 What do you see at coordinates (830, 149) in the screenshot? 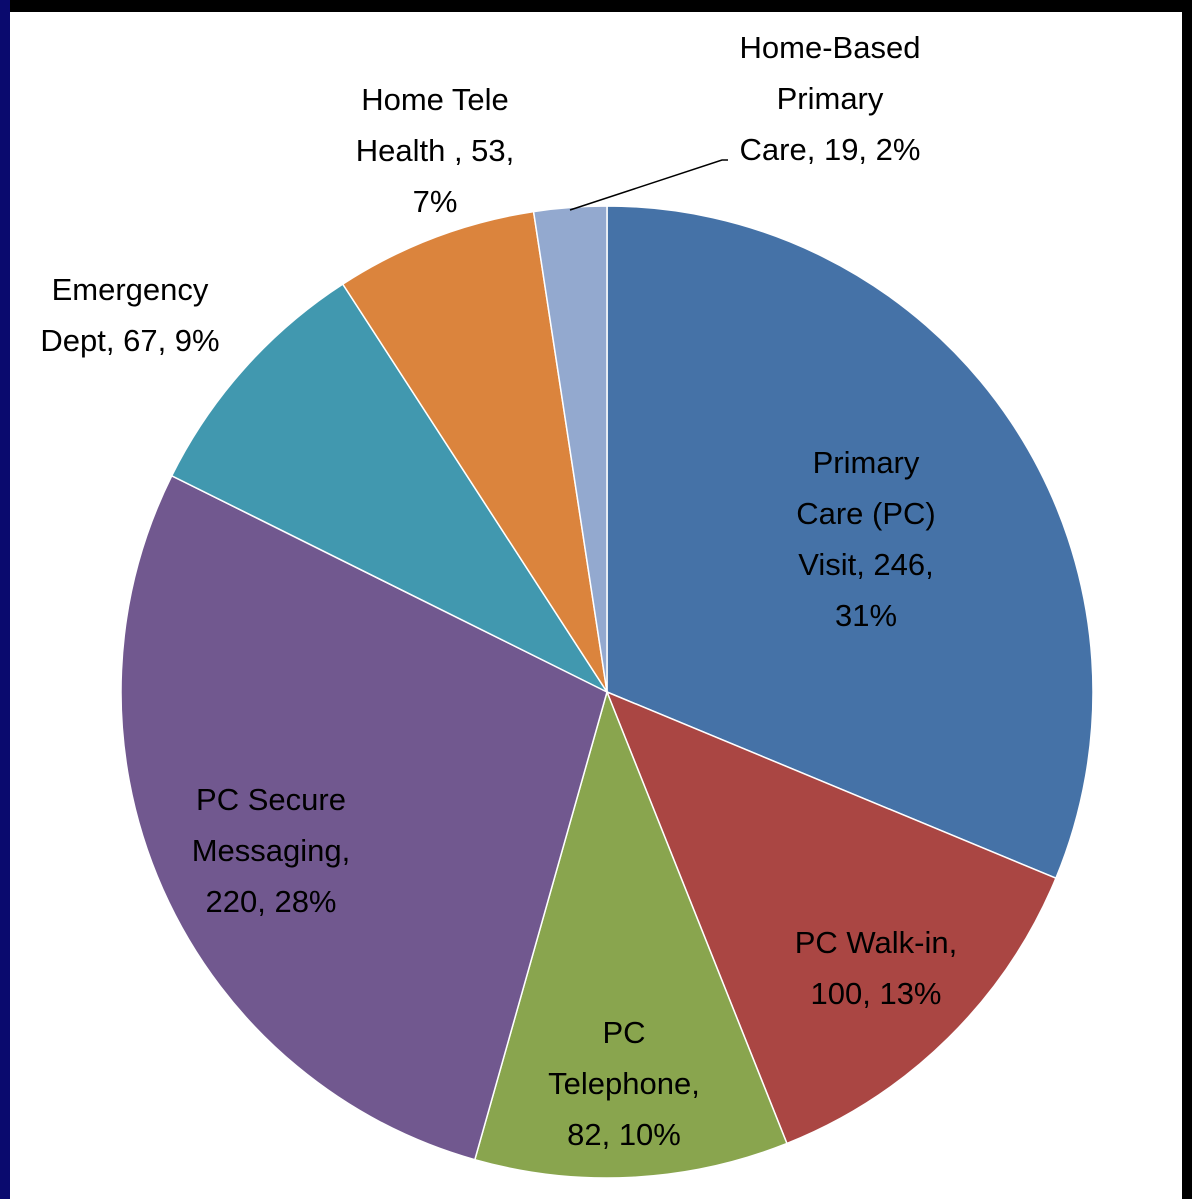
I see `data-label: Care, 19, 2%` at bounding box center [830, 149].